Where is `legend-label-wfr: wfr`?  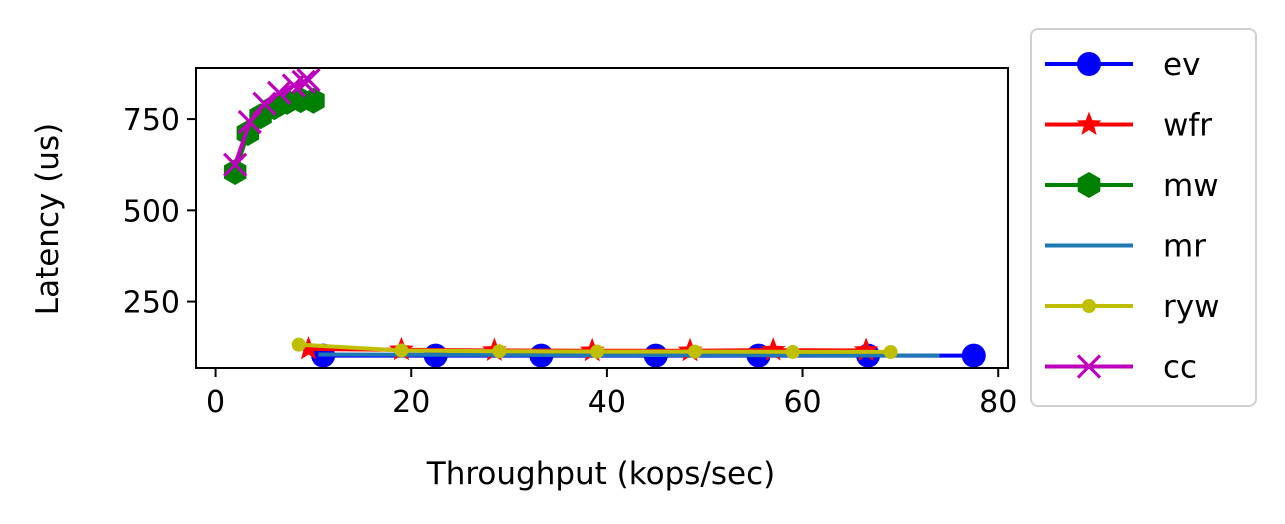
legend-label-wfr: wfr is located at coordinates (1187, 126).